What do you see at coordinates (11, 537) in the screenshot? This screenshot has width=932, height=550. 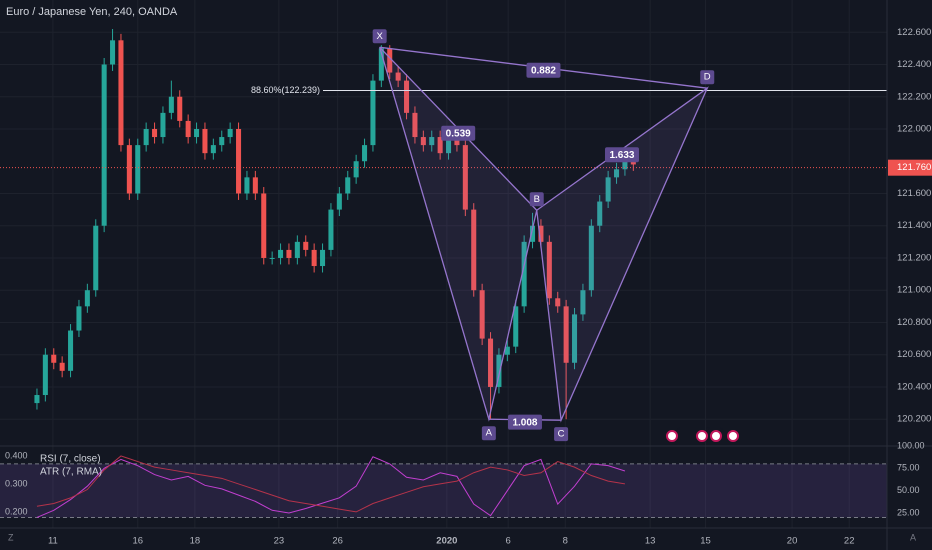 I see `timezone-button: Z` at bounding box center [11, 537].